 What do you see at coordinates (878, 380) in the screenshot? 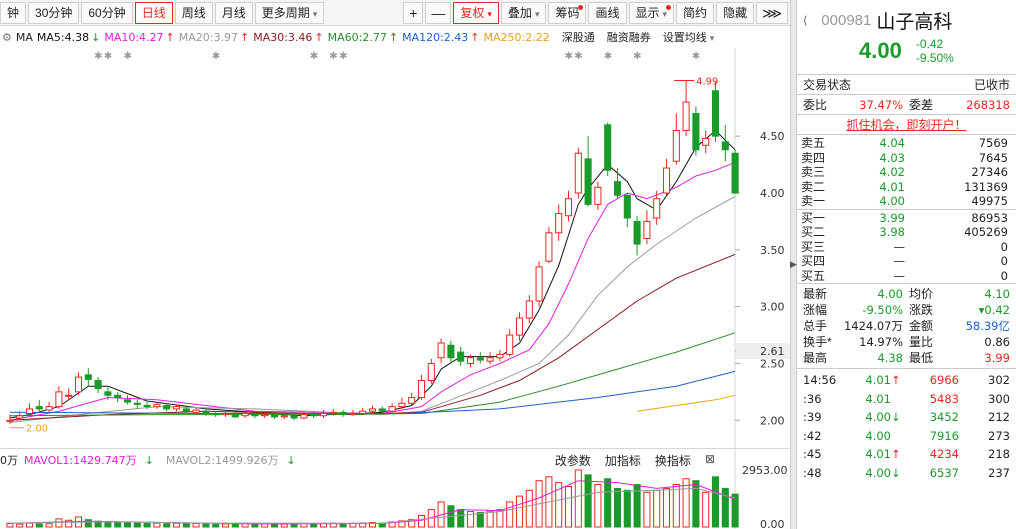
I see `tick-price: 4.01` at bounding box center [878, 380].